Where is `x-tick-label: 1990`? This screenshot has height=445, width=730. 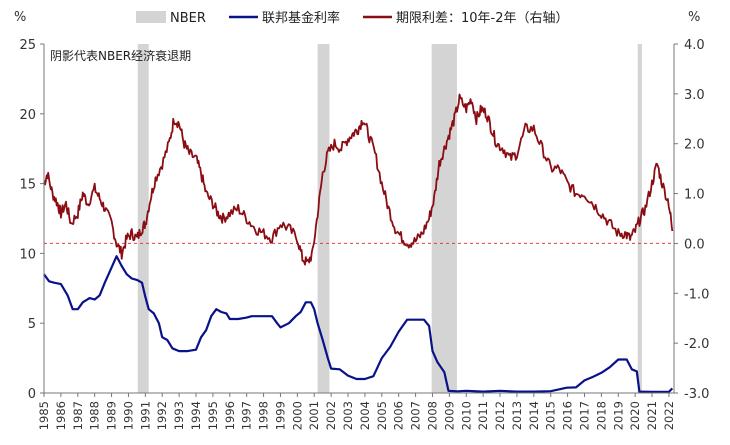
x-tick-label: 1990 is located at coordinates (129, 415).